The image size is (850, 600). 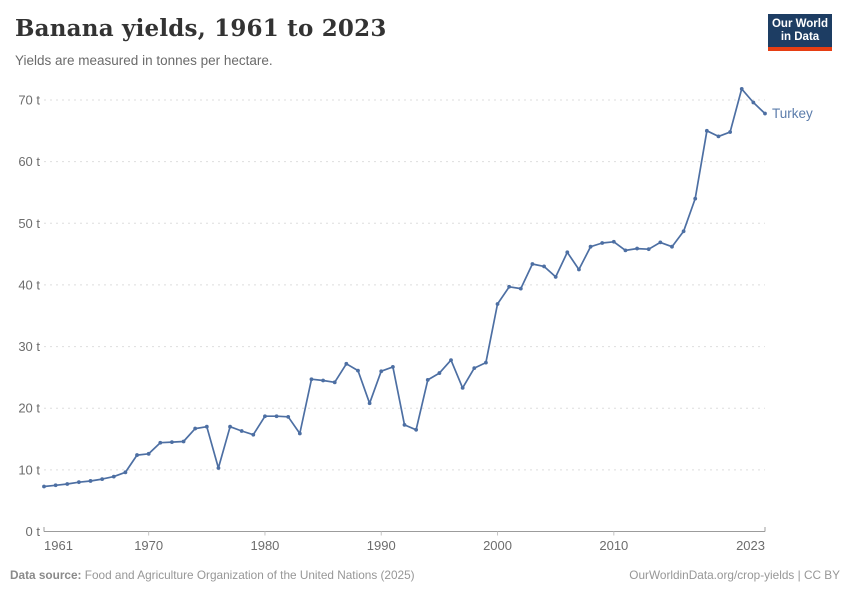 I want to click on y-tick-label: 70 t, so click(x=29, y=100).